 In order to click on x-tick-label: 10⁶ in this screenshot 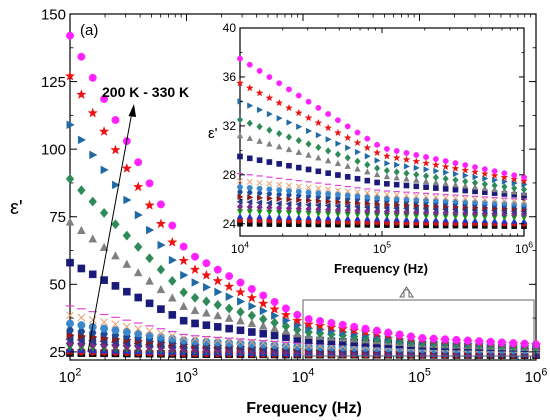, I will do `click(524, 248)`.